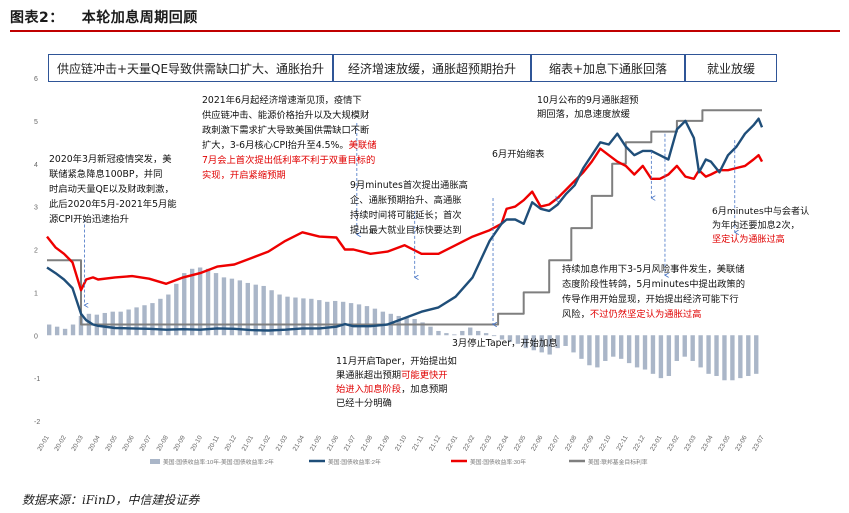  I want to click on annotation-line: 联储紧急降息100BP，并同, so click(105, 174).